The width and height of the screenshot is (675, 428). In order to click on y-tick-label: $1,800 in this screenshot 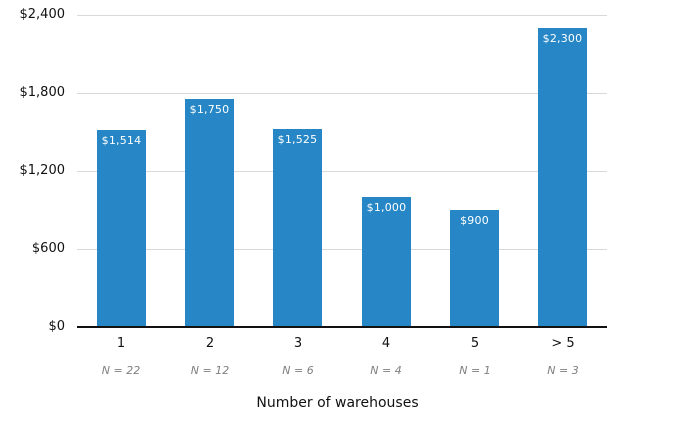, I will do `click(42, 92)`.